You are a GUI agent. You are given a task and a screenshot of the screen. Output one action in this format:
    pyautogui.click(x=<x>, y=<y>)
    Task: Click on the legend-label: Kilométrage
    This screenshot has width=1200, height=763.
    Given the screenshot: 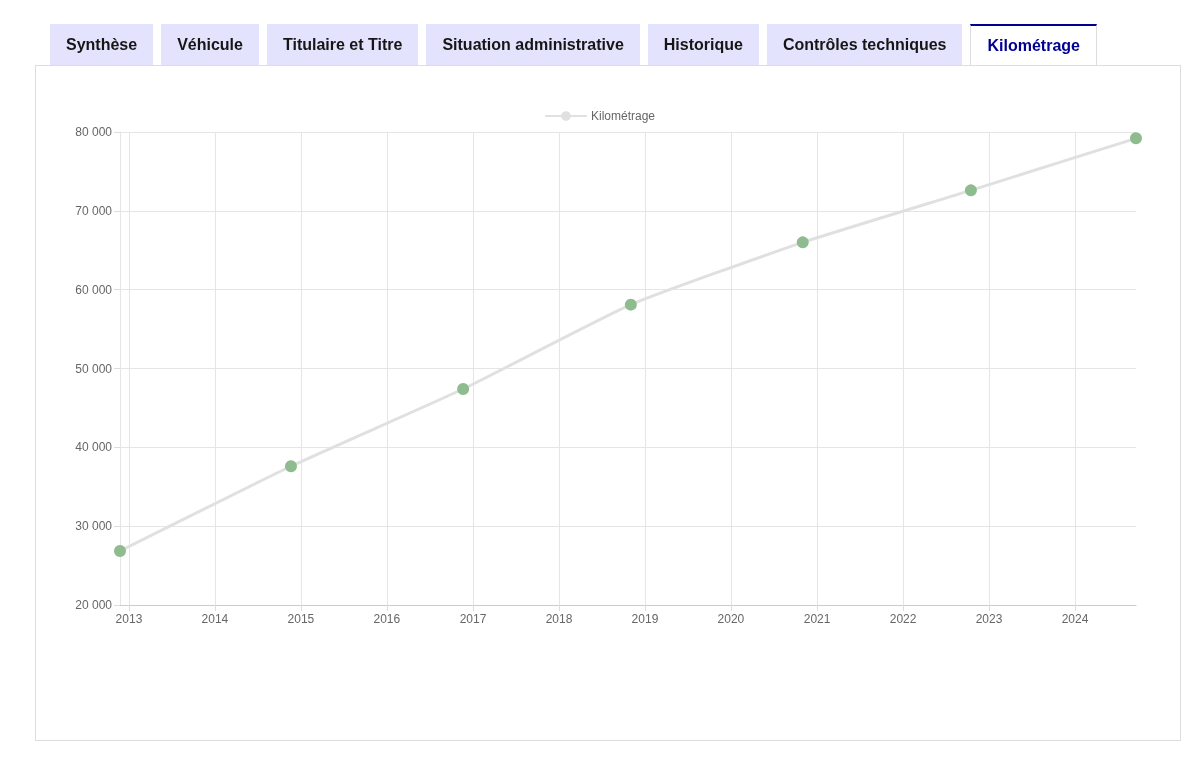 What is the action you would take?
    pyautogui.click(x=623, y=116)
    